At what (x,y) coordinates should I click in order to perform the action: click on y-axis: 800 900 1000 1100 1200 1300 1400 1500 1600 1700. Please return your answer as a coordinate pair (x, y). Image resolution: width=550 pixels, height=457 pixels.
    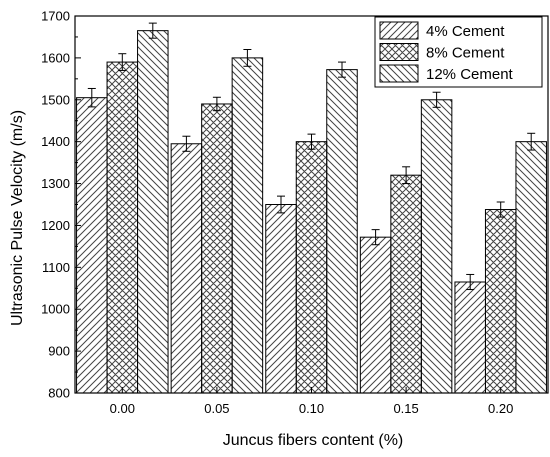
    Looking at the image, I should click on (61, 205).